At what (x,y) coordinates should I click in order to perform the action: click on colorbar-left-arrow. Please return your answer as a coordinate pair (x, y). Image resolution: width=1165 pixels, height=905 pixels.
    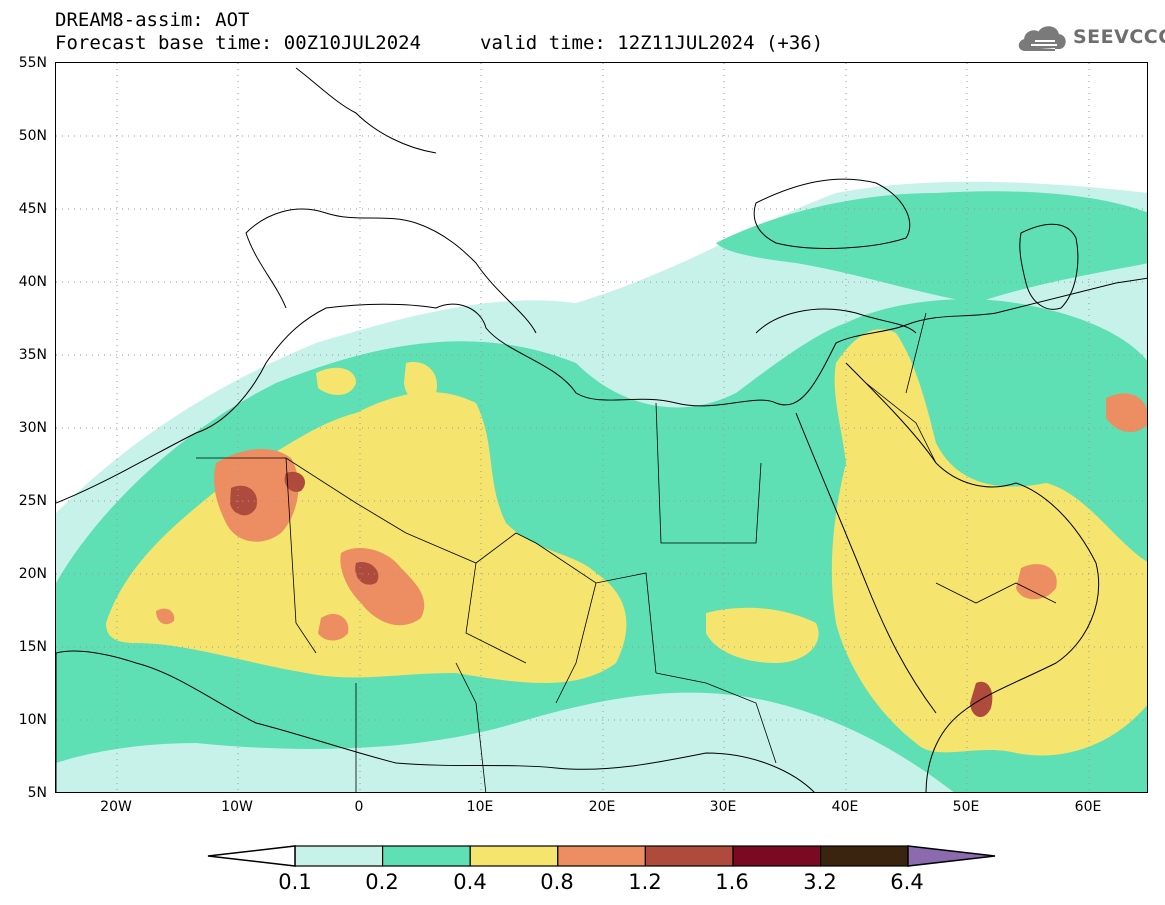
    Looking at the image, I should click on (251, 856).